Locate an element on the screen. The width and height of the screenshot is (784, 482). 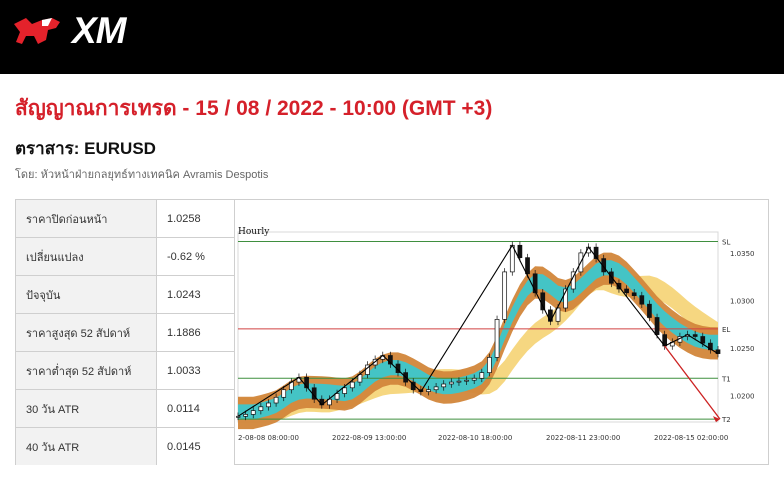
stat-label: 30 วัน ATR is located at coordinates (86, 408).